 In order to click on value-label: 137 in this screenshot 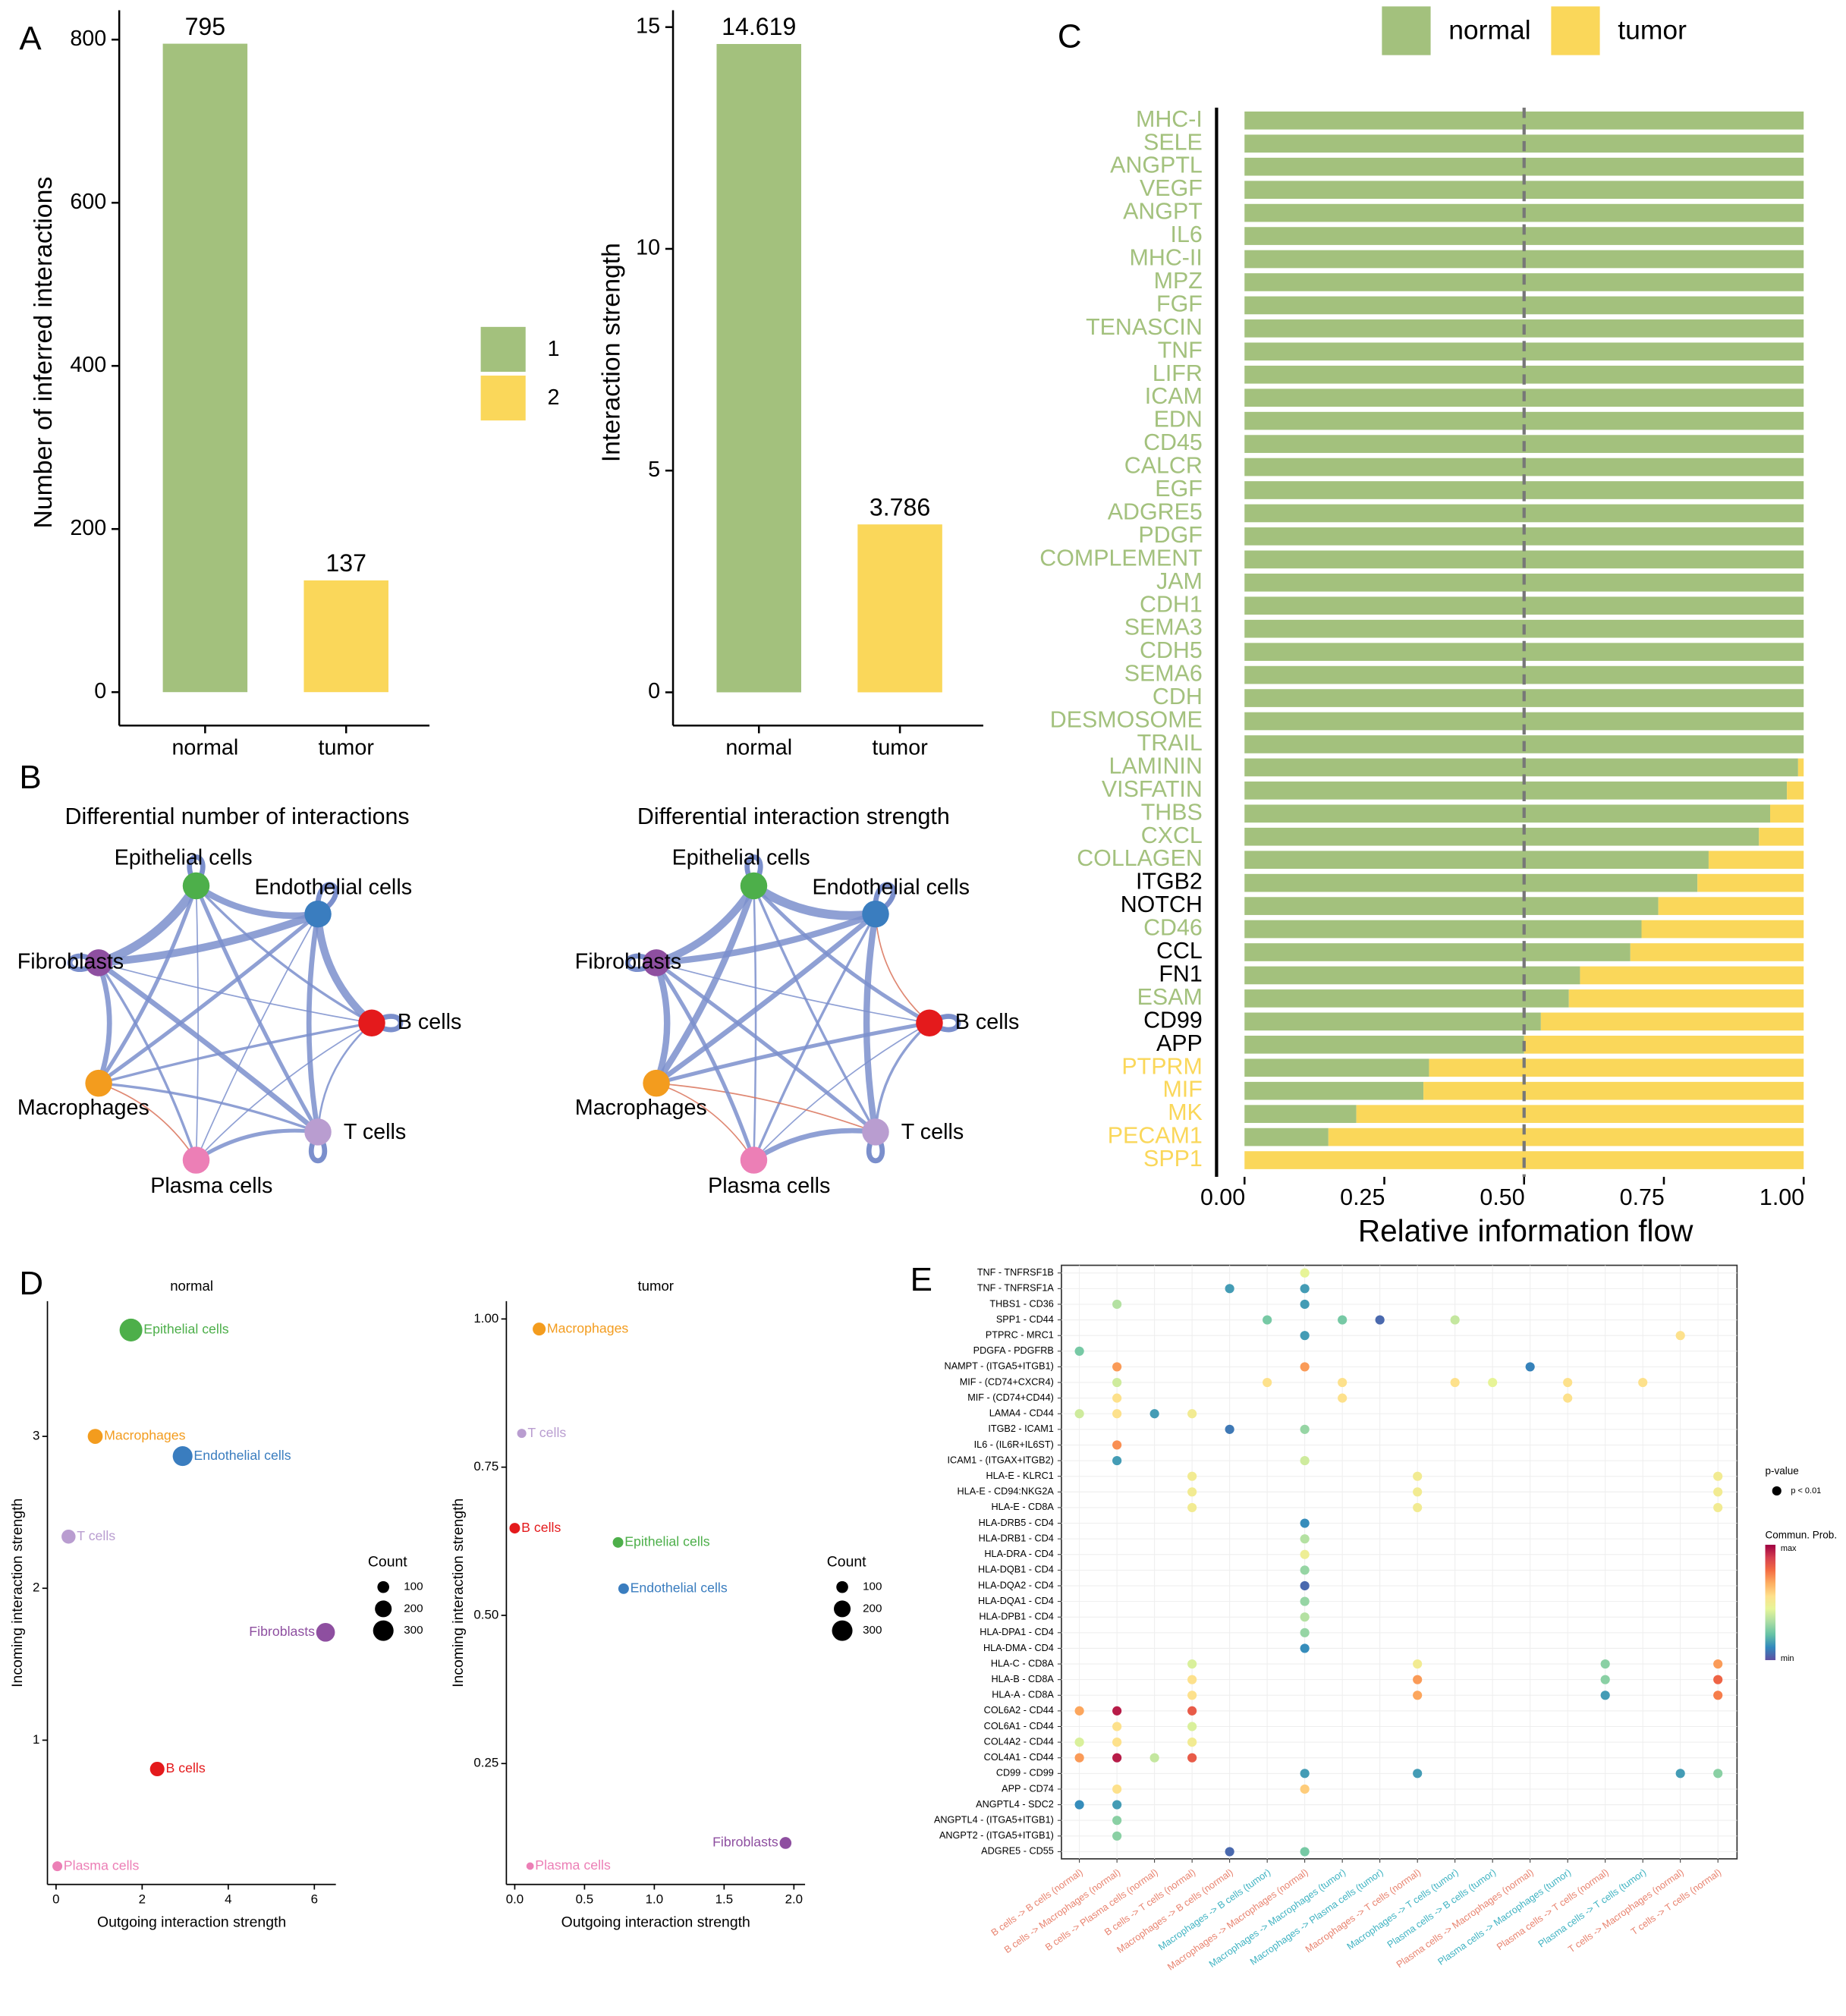, I will do `click(345, 563)`.